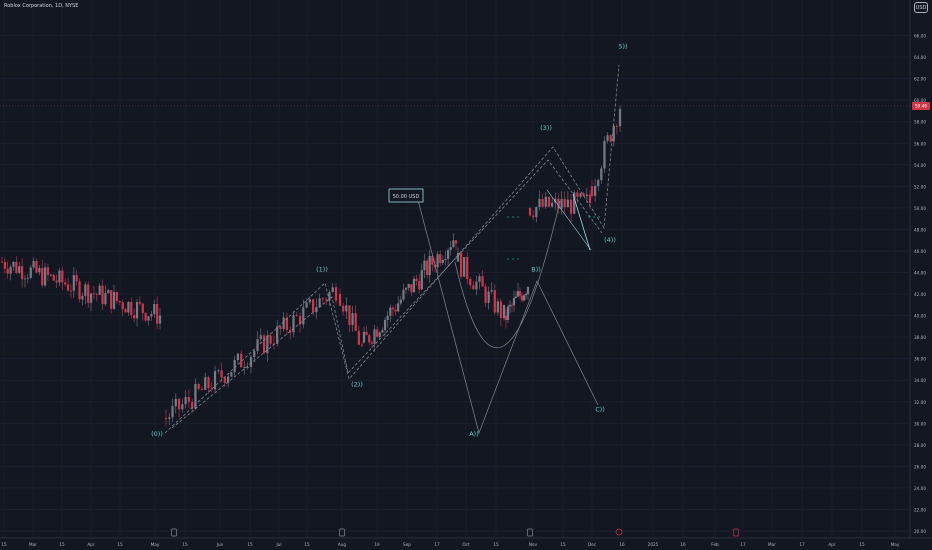 The image size is (932, 550). What do you see at coordinates (653, 544) in the screenshot?
I see `time-tick-label: 2025` at bounding box center [653, 544].